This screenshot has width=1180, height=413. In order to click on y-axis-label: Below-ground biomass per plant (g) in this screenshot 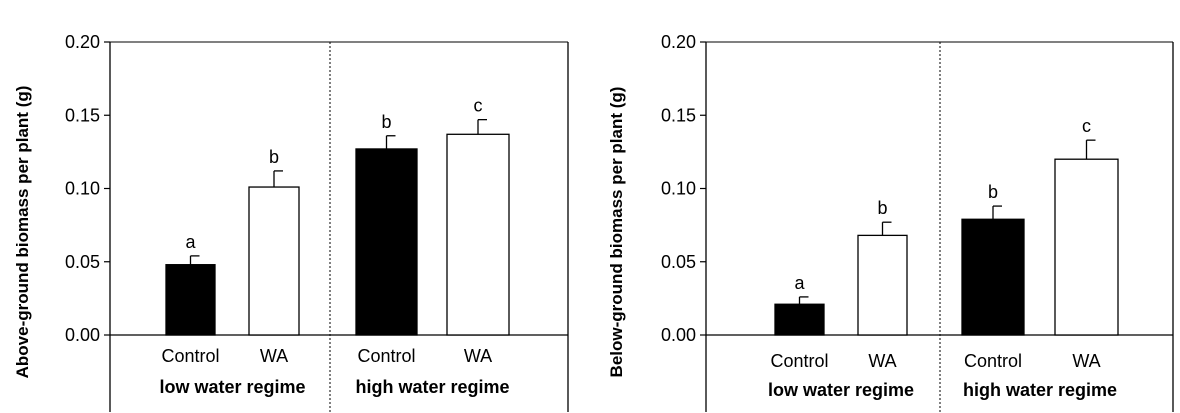, I will do `click(616, 232)`.